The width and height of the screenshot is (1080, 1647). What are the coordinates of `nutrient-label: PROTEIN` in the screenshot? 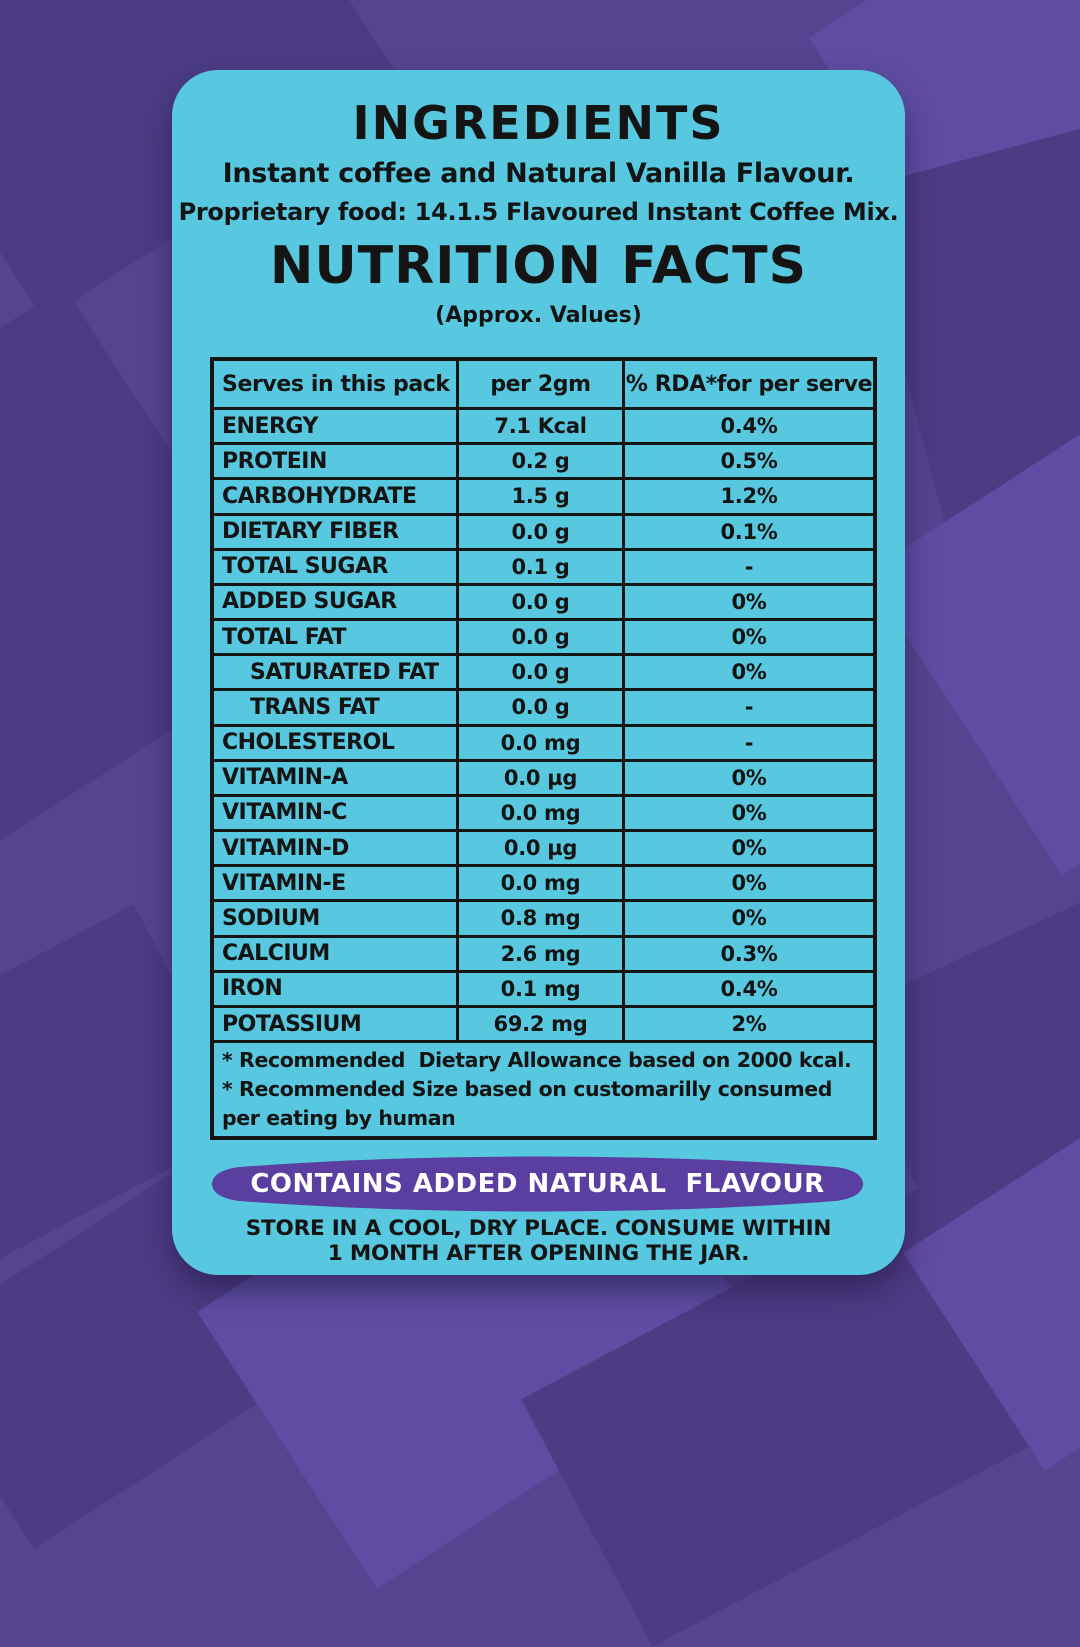 It's located at (336, 461).